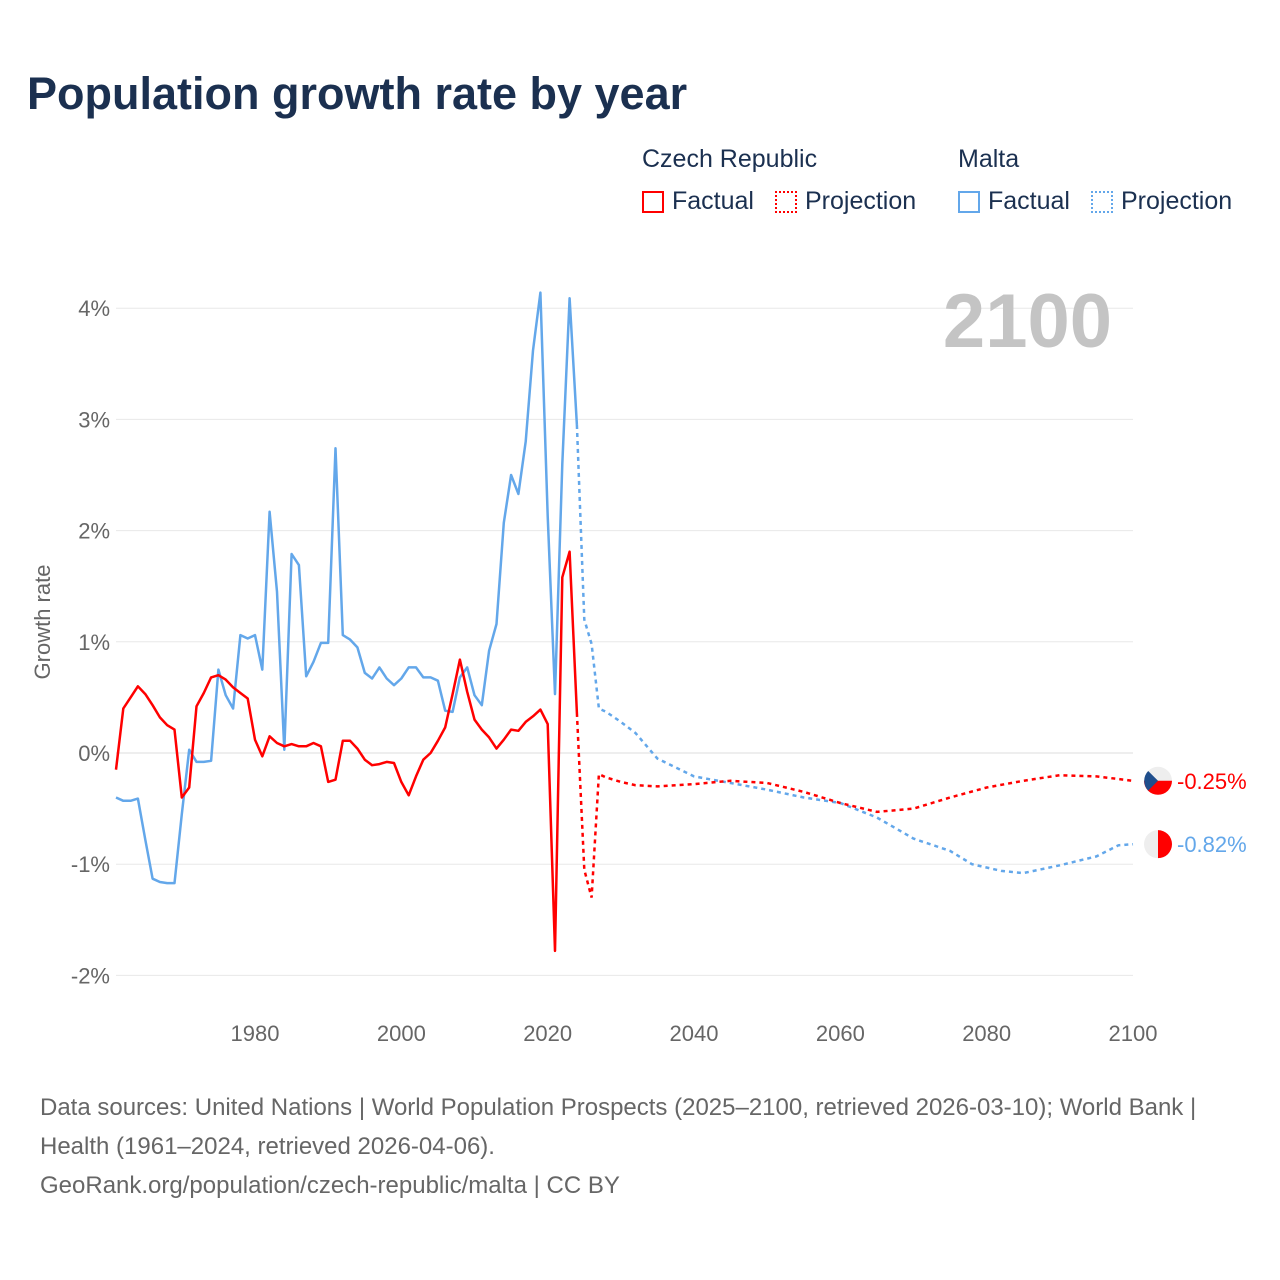 This screenshot has height=1280, width=1280. Describe the element at coordinates (401, 1033) in the screenshot. I see `x-tick-label: 2000` at that location.